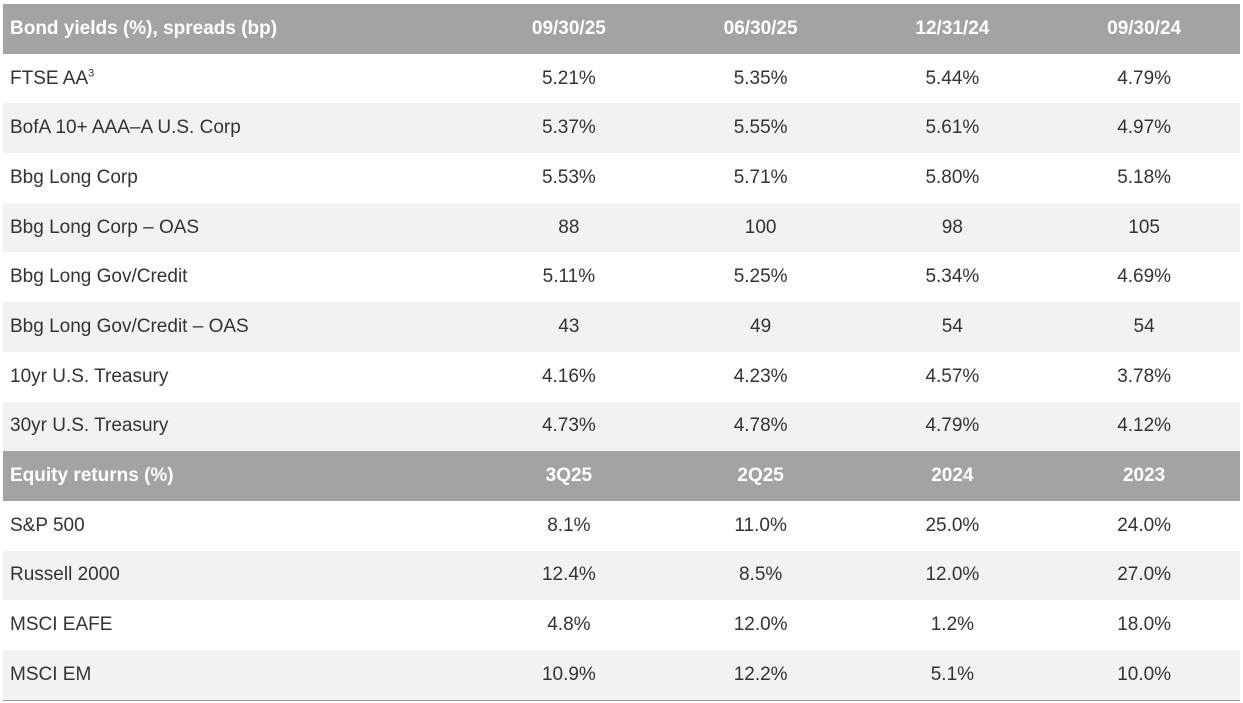  What do you see at coordinates (1144, 525) in the screenshot?
I see `table-cell: 24.0%` at bounding box center [1144, 525].